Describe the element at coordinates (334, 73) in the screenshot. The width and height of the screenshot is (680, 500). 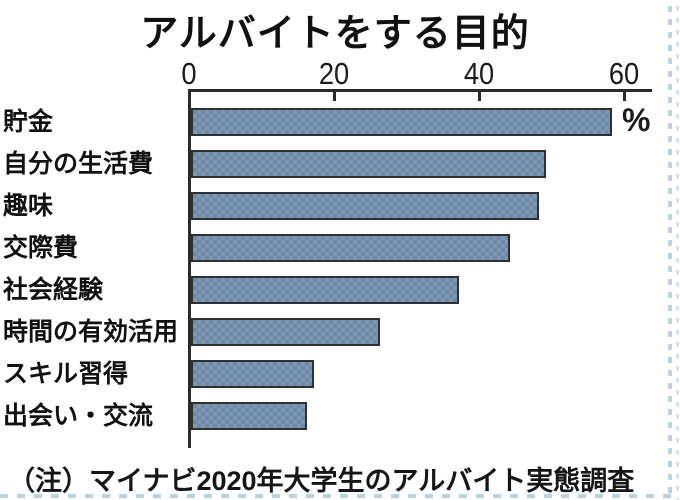
I see `x-tick-label: 20` at that location.